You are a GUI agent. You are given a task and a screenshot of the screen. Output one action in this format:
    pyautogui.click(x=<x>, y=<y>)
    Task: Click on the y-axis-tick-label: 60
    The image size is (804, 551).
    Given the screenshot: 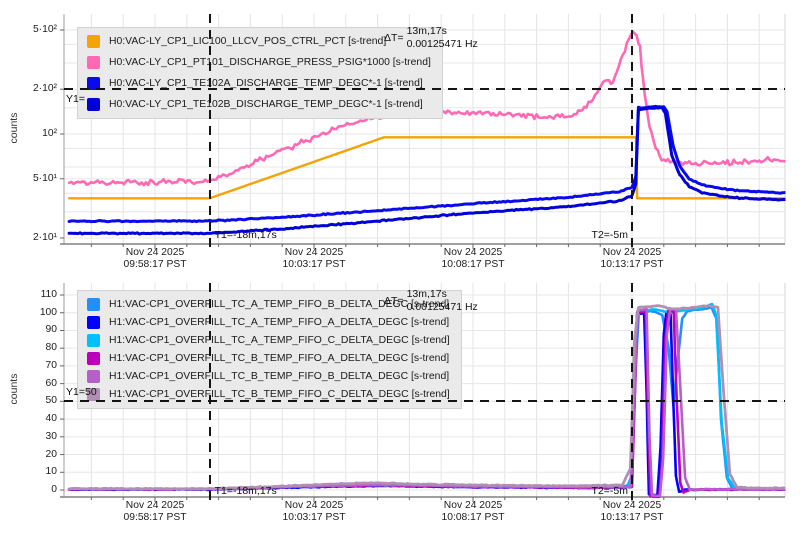 What is the action you would take?
    pyautogui.click(x=51, y=383)
    